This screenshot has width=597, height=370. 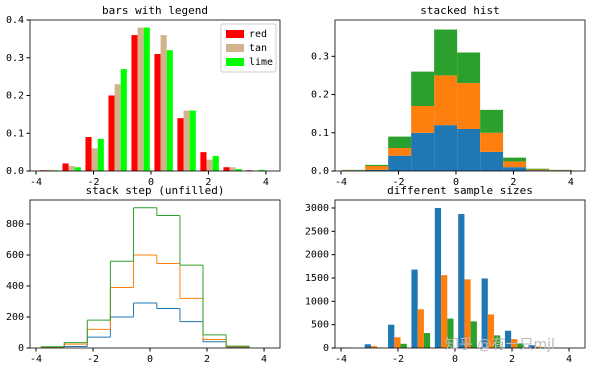 I want to click on y-tick-label: 200, so click(x=15, y=317).